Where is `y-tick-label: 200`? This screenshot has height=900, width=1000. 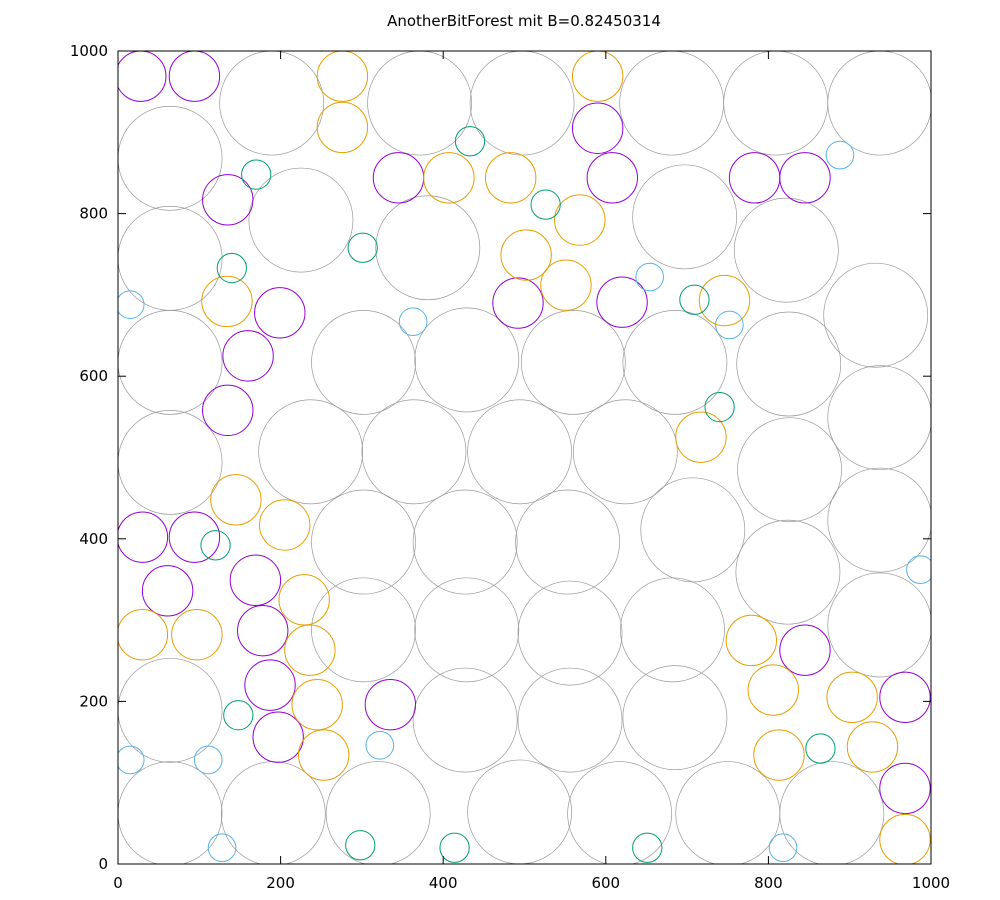 y-tick-label: 200 is located at coordinates (93, 701).